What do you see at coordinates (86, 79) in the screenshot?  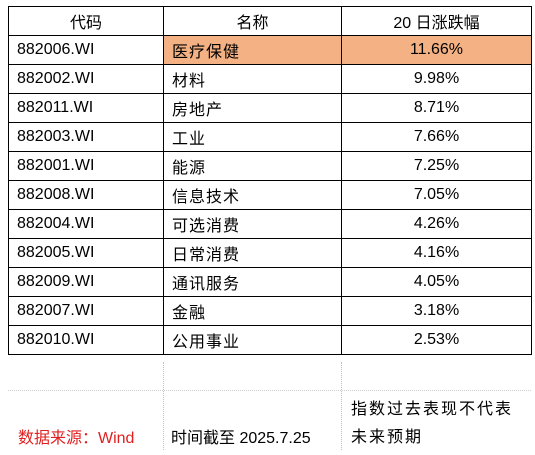 I see `cell-code: 882002.WI` at bounding box center [86, 79].